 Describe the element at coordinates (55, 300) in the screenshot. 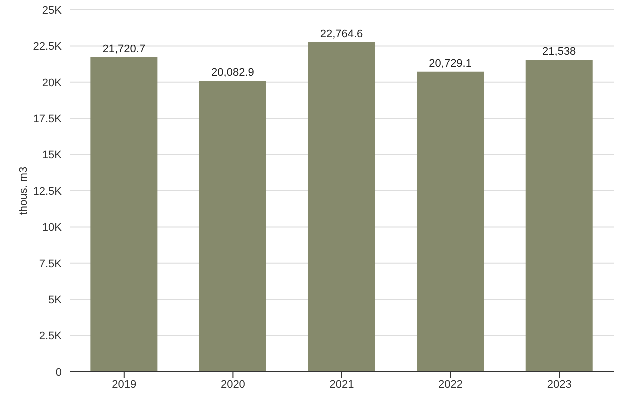

I see `y-tick-label: 5K` at that location.